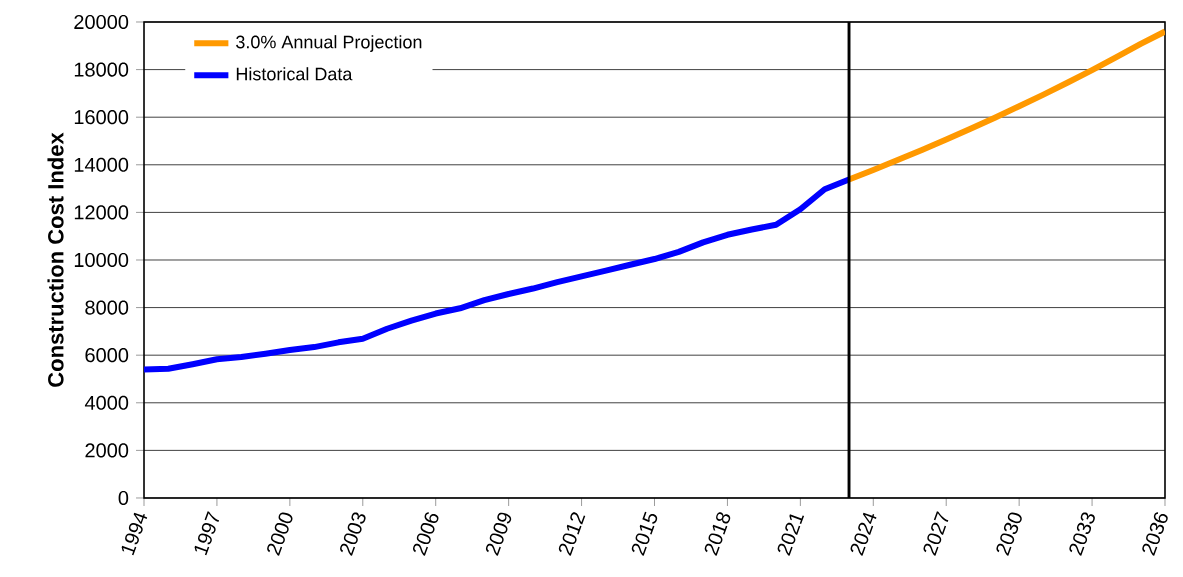  Describe the element at coordinates (207, 533) in the screenshot. I see `x-tick-label: 1997` at that location.